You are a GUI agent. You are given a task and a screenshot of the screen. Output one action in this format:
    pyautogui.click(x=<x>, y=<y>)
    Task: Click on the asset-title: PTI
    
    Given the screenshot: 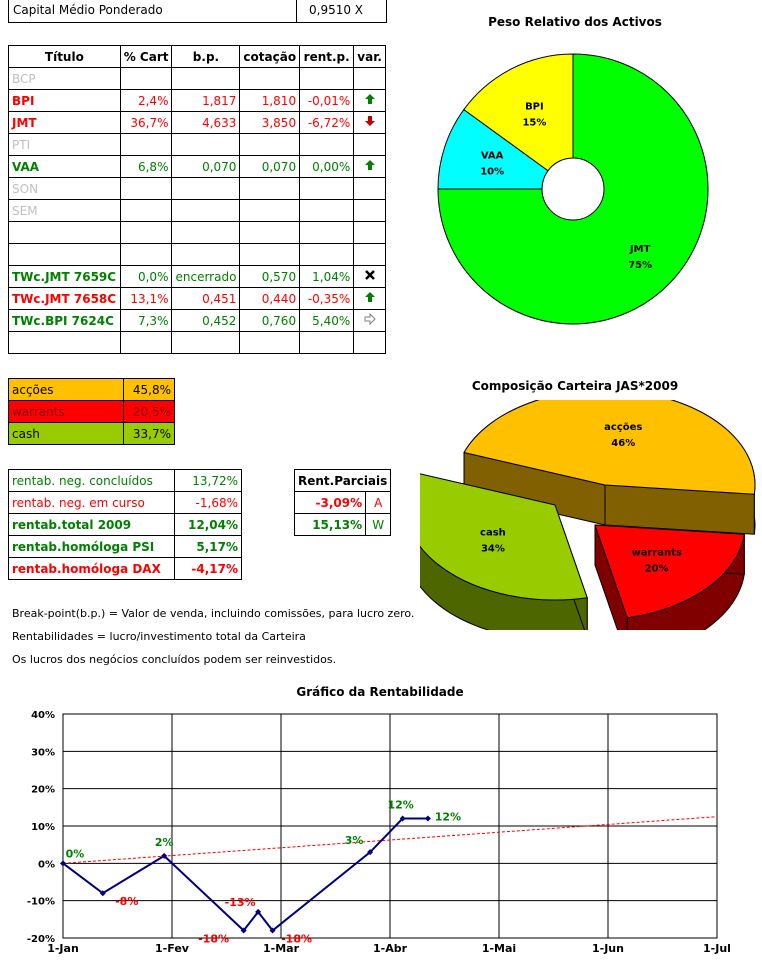 What is the action you would take?
    pyautogui.click(x=64, y=144)
    